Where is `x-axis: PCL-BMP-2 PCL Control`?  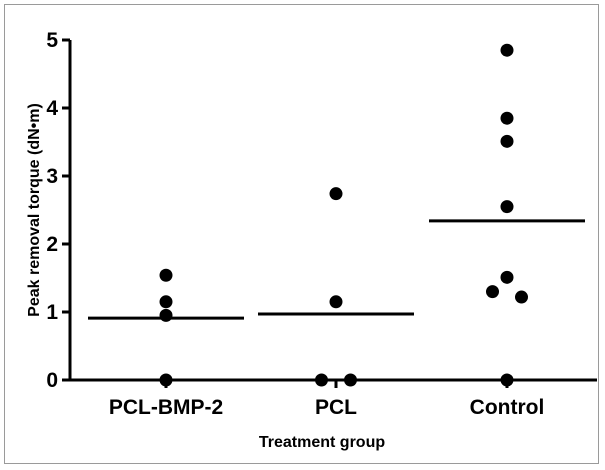
x-axis: PCL-BMP-2 PCL Control is located at coordinates (332, 398).